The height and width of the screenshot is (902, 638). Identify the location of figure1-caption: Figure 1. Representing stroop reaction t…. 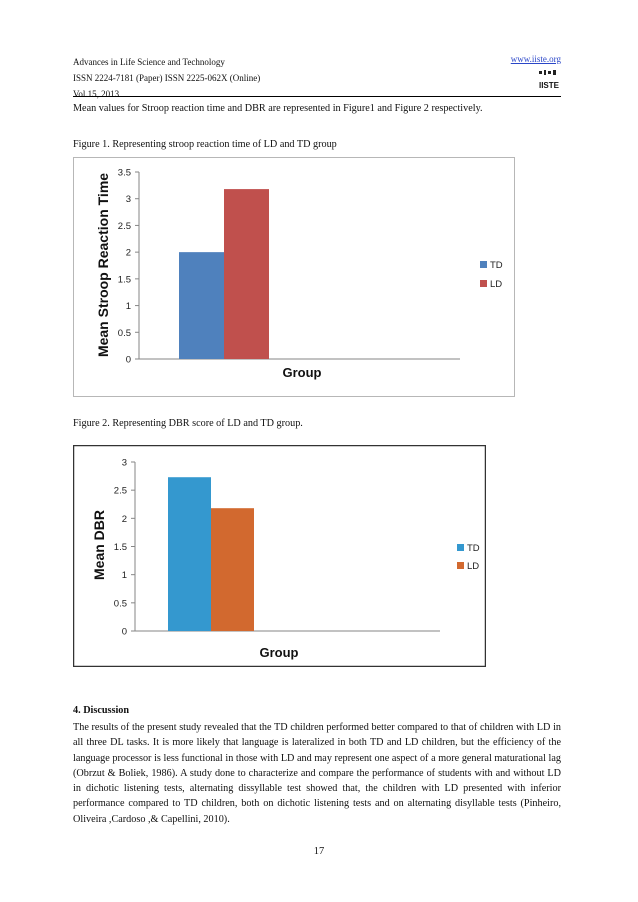
(205, 144).